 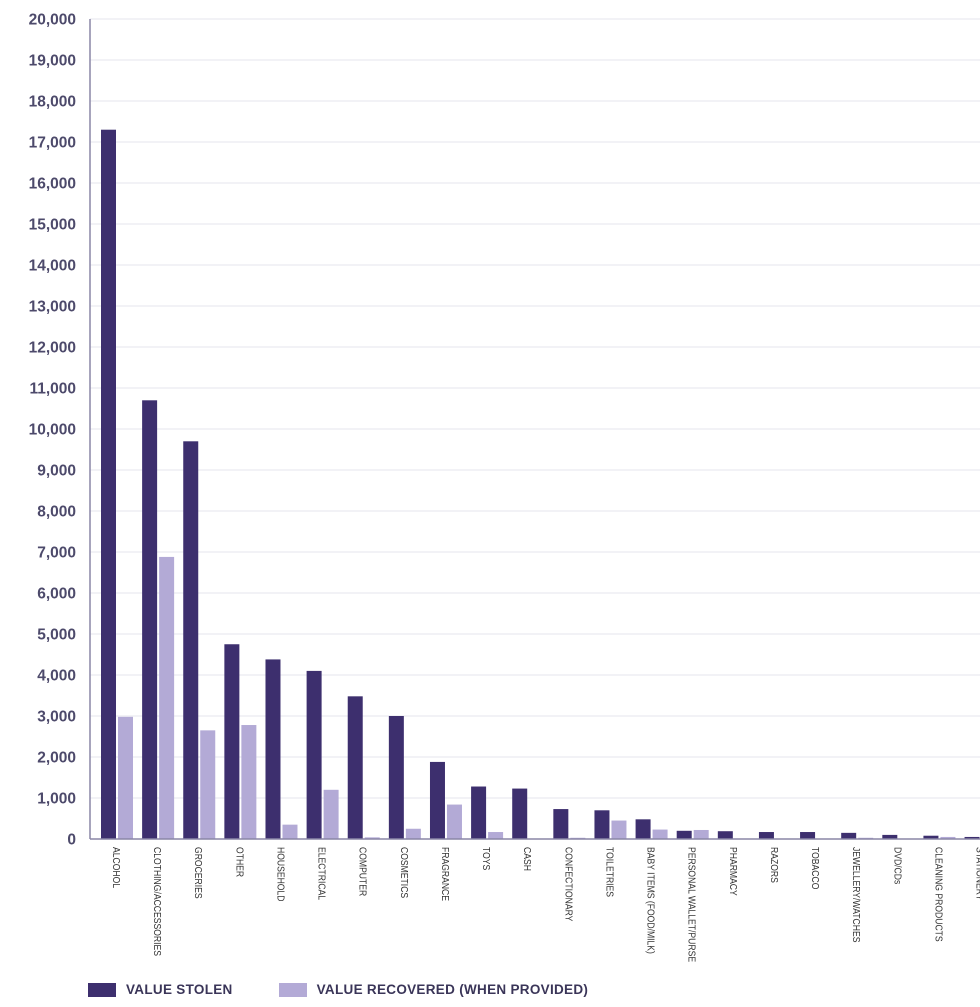 I want to click on y-tick-label: 3,000, so click(x=56, y=717).